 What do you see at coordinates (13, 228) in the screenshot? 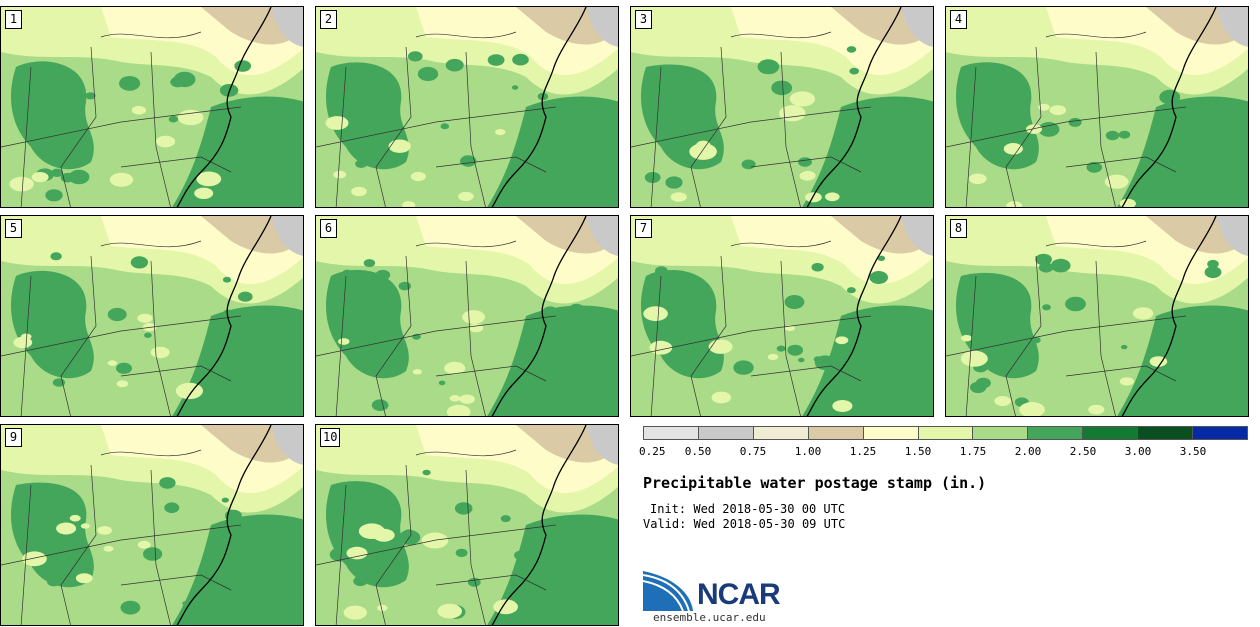
I see `member-number-label: 5` at bounding box center [13, 228].